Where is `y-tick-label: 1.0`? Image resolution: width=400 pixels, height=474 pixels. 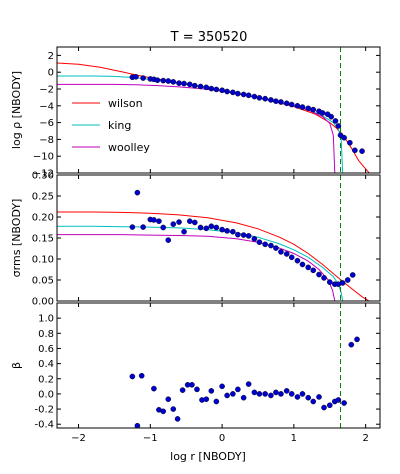 y-tick-label: 1.0 is located at coordinates (46, 319).